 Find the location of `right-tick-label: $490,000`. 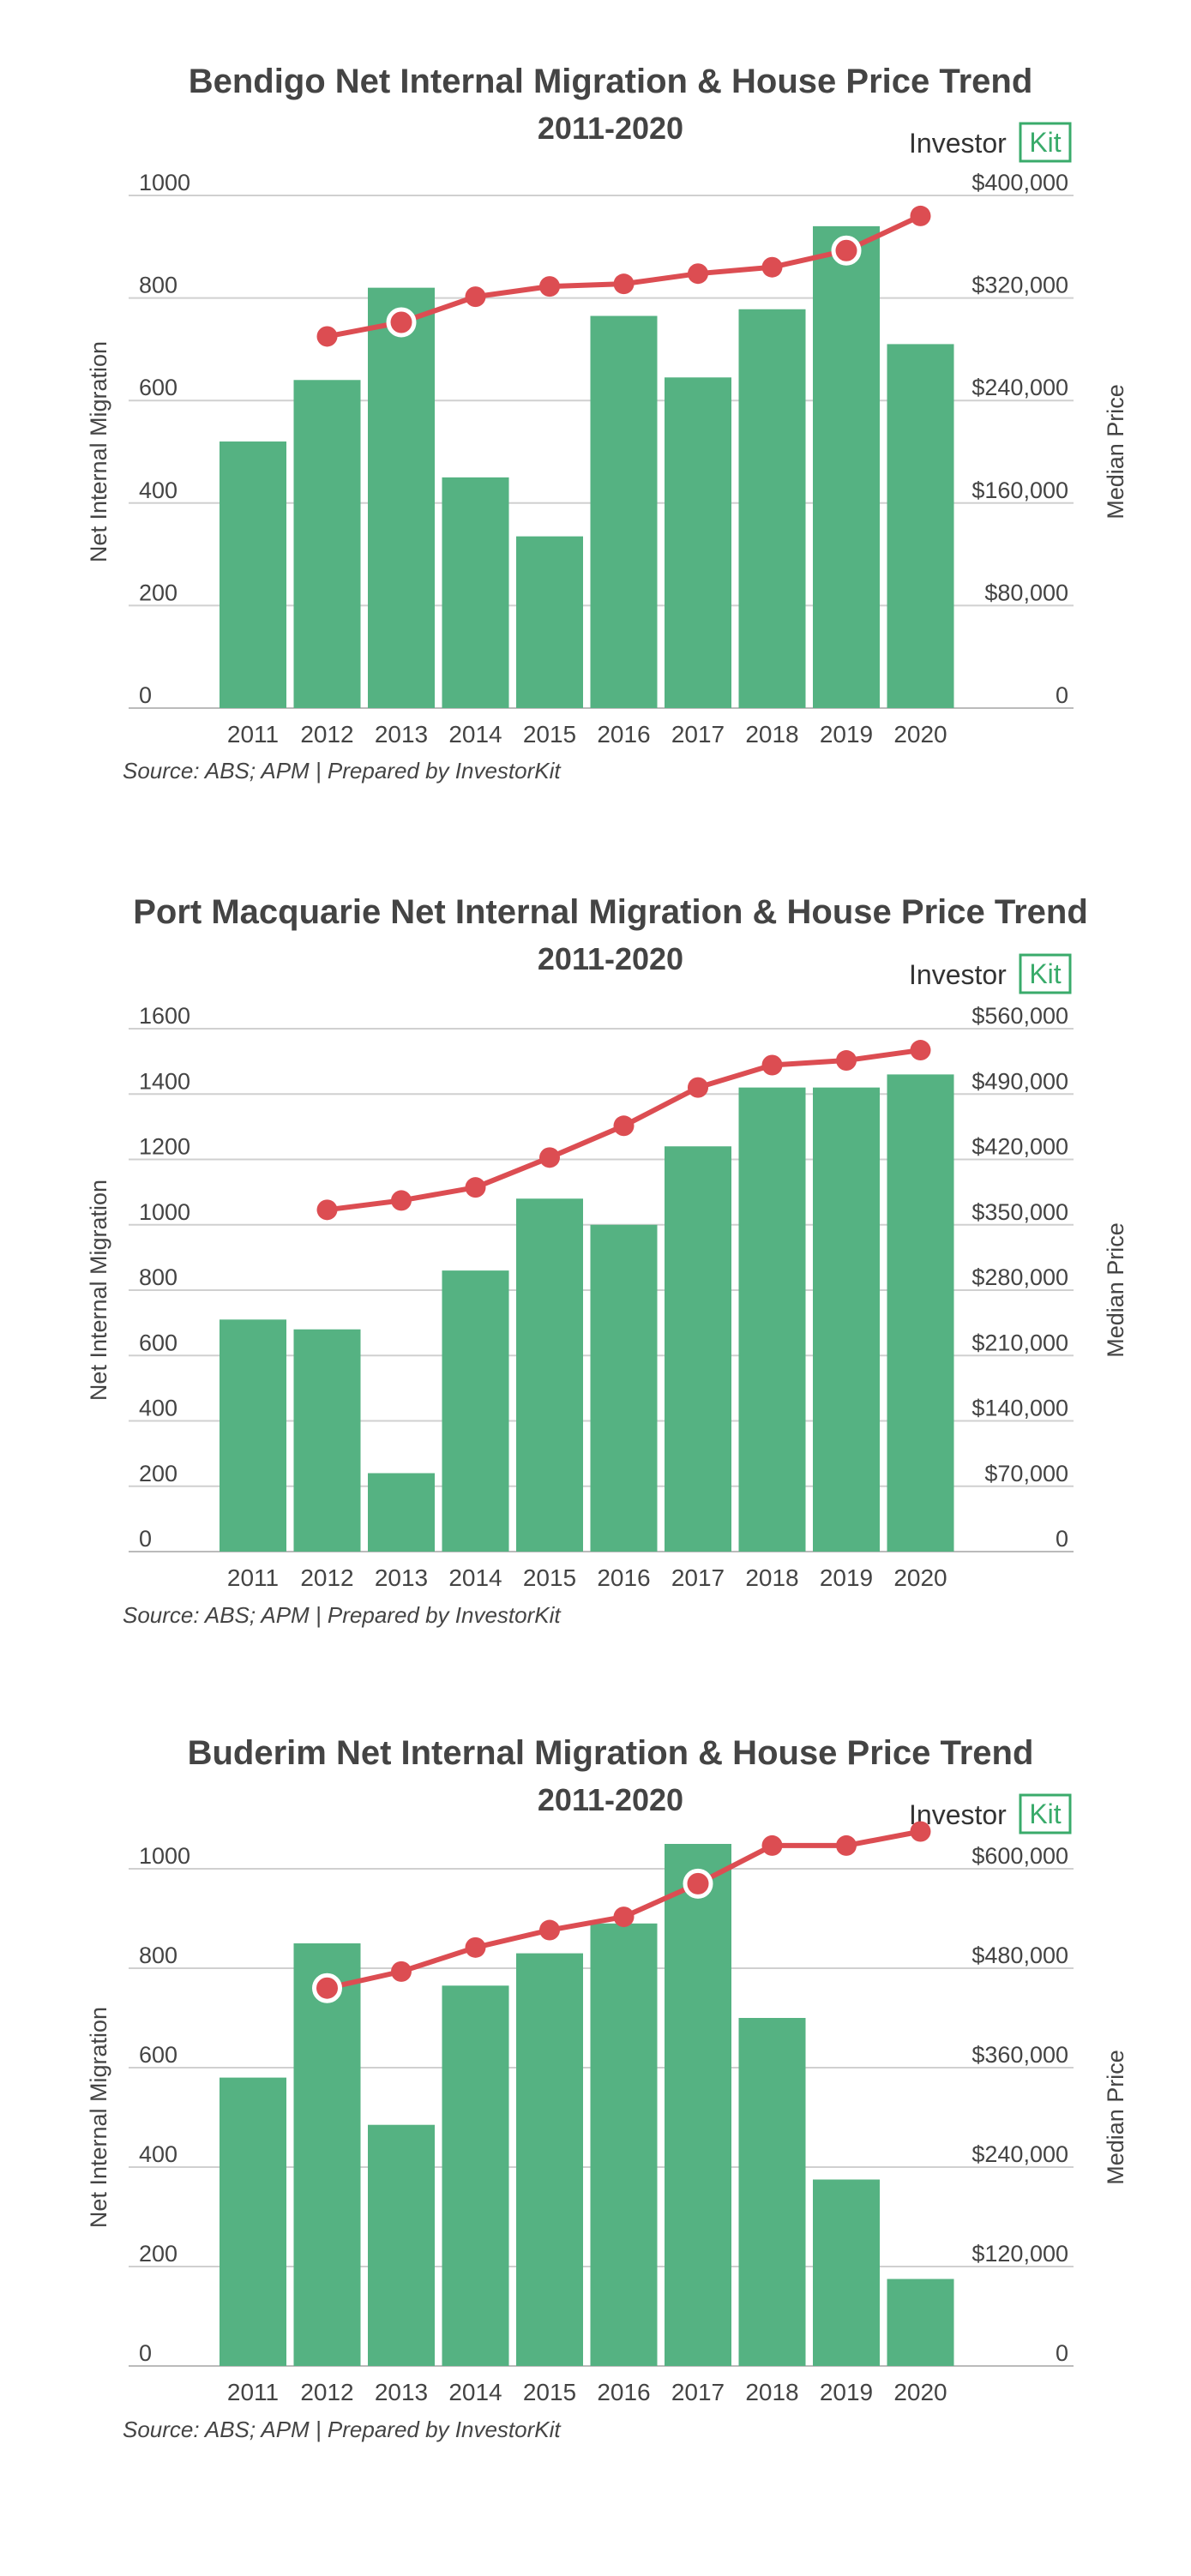

right-tick-label: $490,000 is located at coordinates (1020, 1081).